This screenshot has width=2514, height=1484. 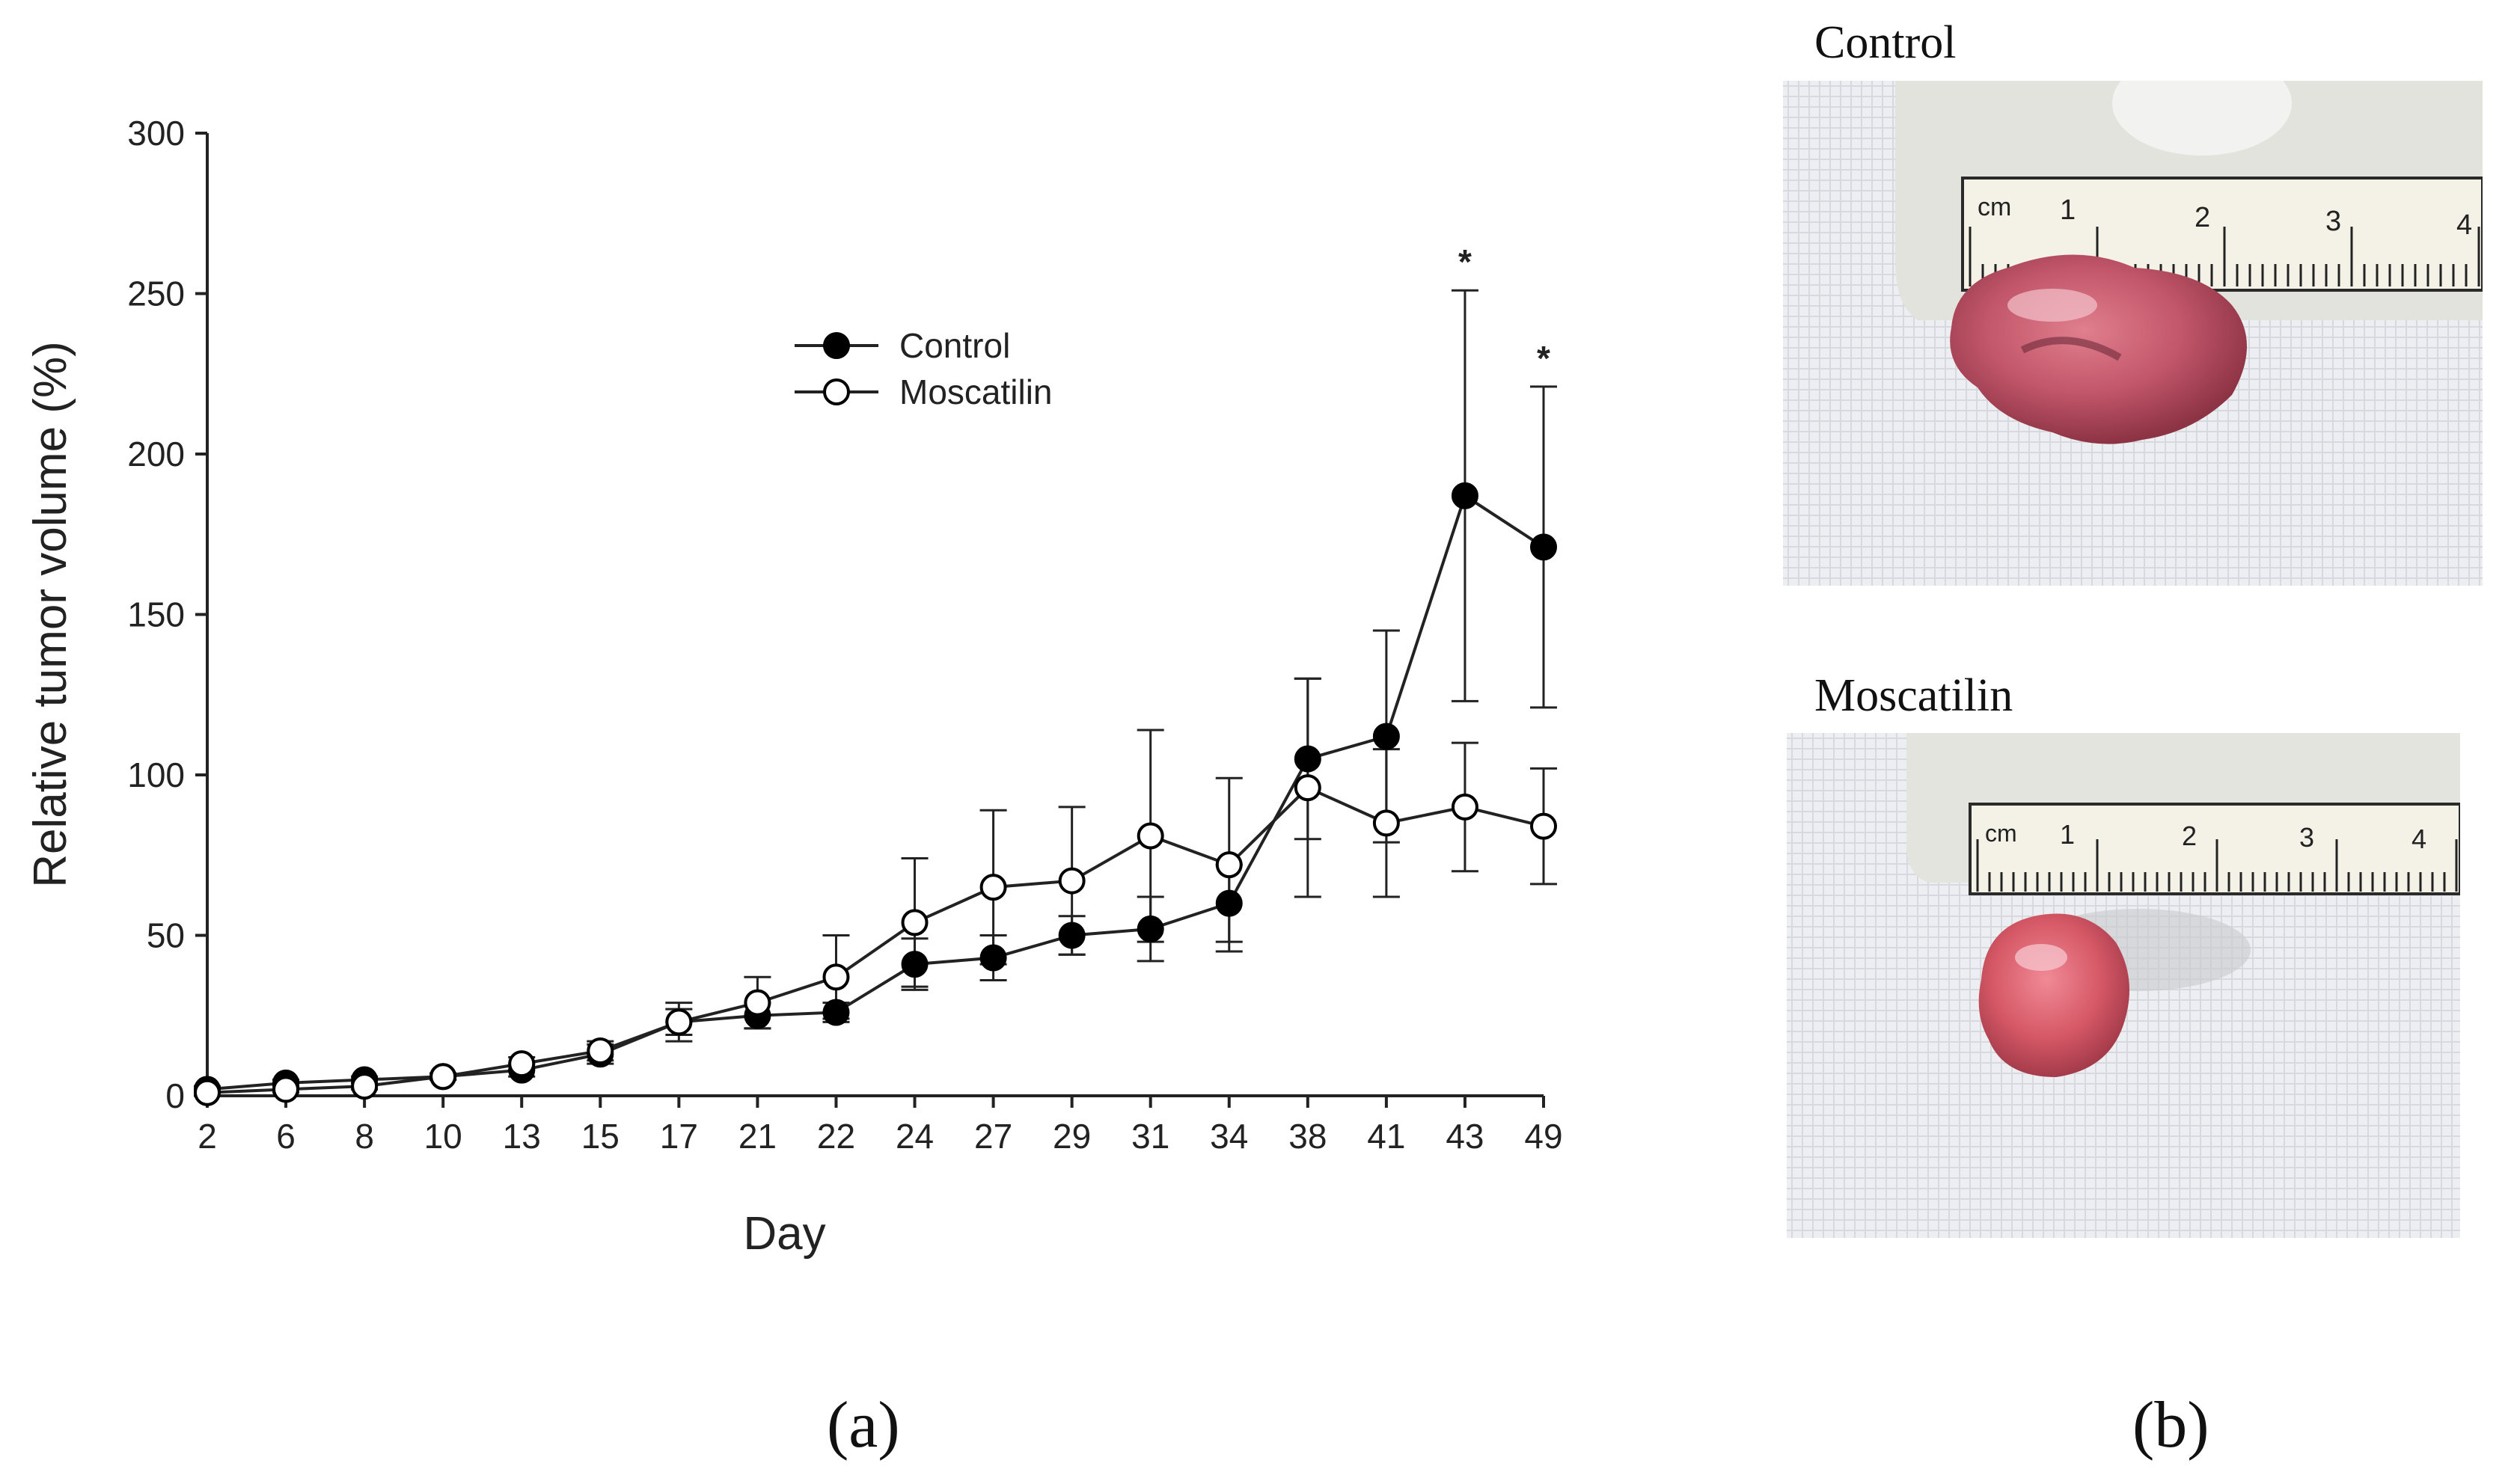 I want to click on series-line-moscatilin, so click(x=876, y=939).